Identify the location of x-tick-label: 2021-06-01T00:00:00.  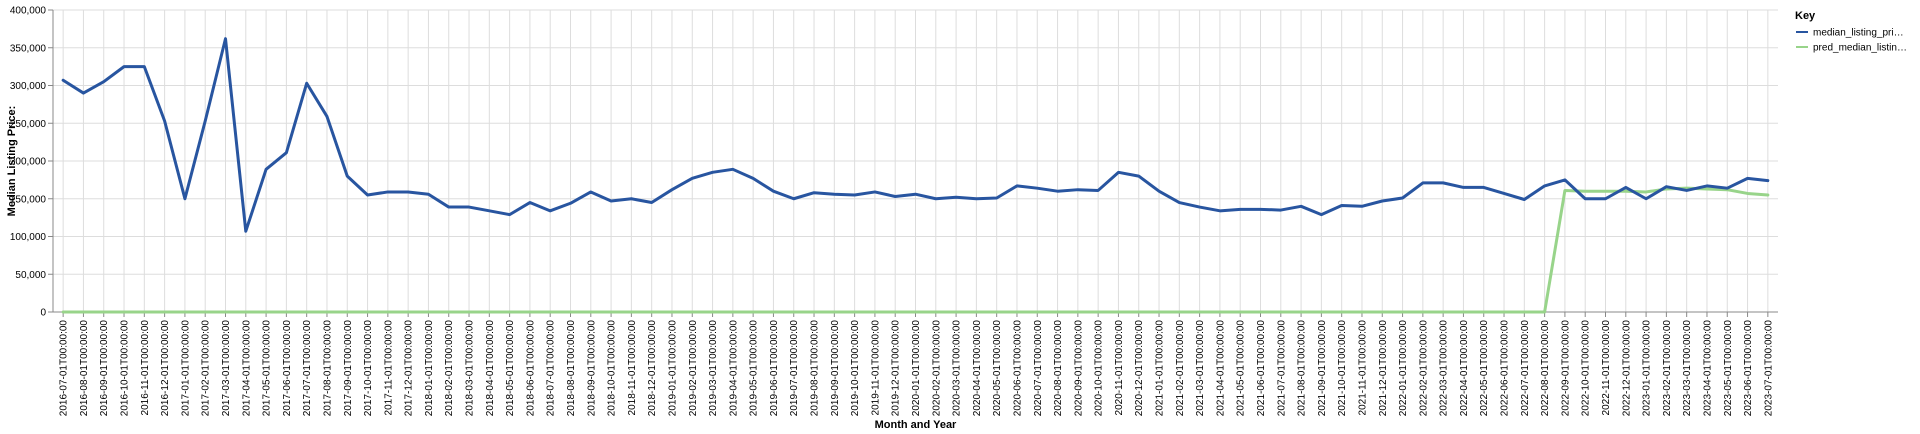
(1261, 368).